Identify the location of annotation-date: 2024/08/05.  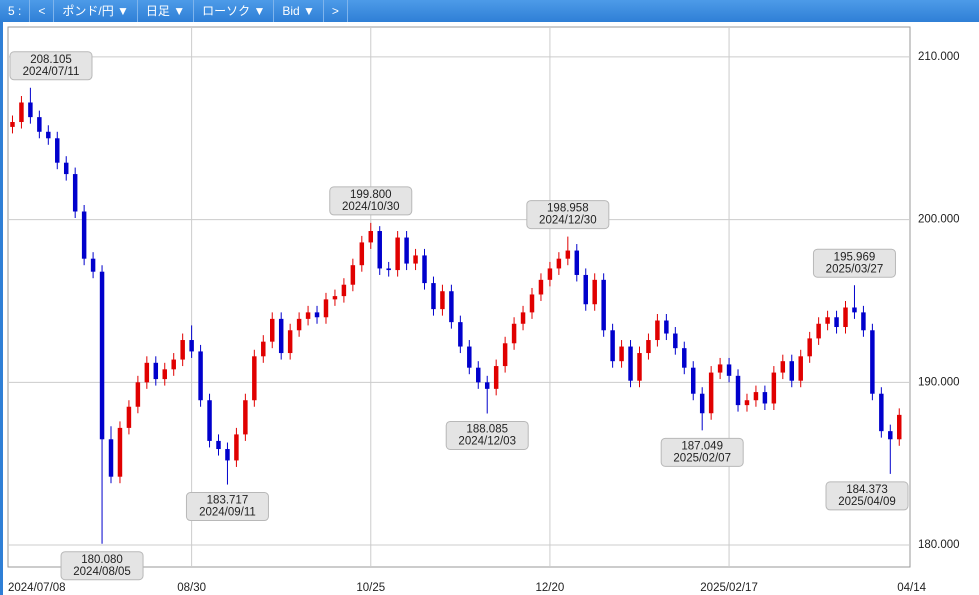
(102, 572).